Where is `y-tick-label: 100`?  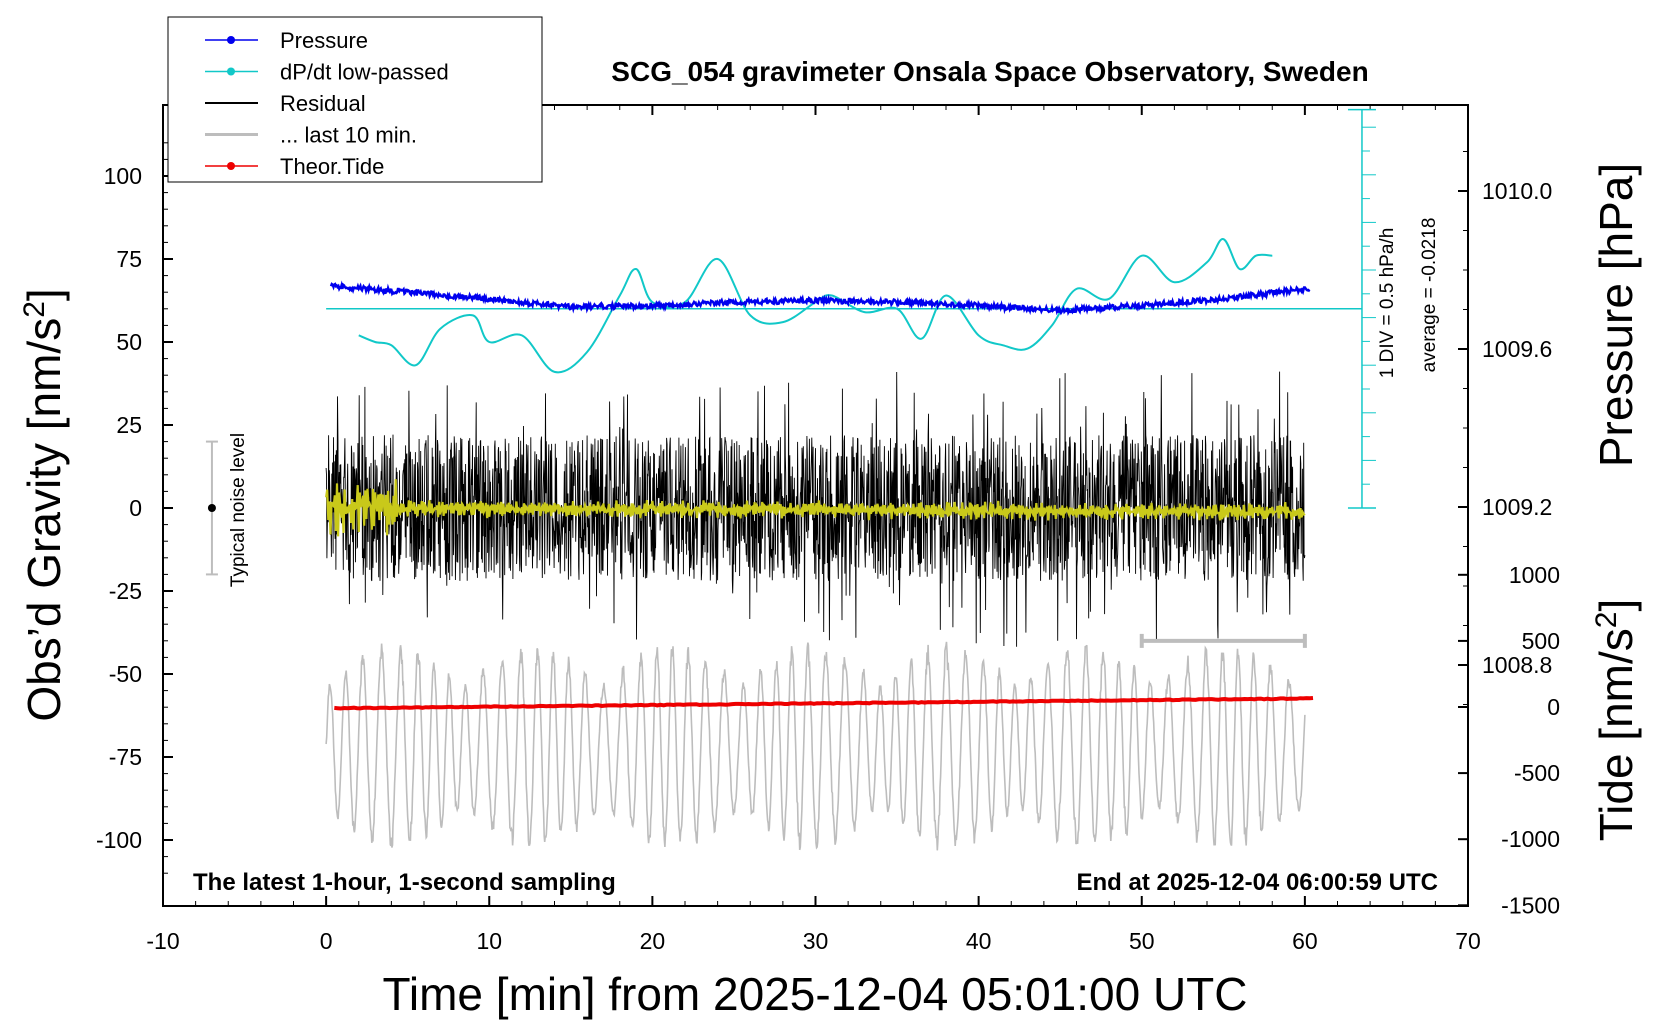 y-tick-label: 100 is located at coordinates (123, 176).